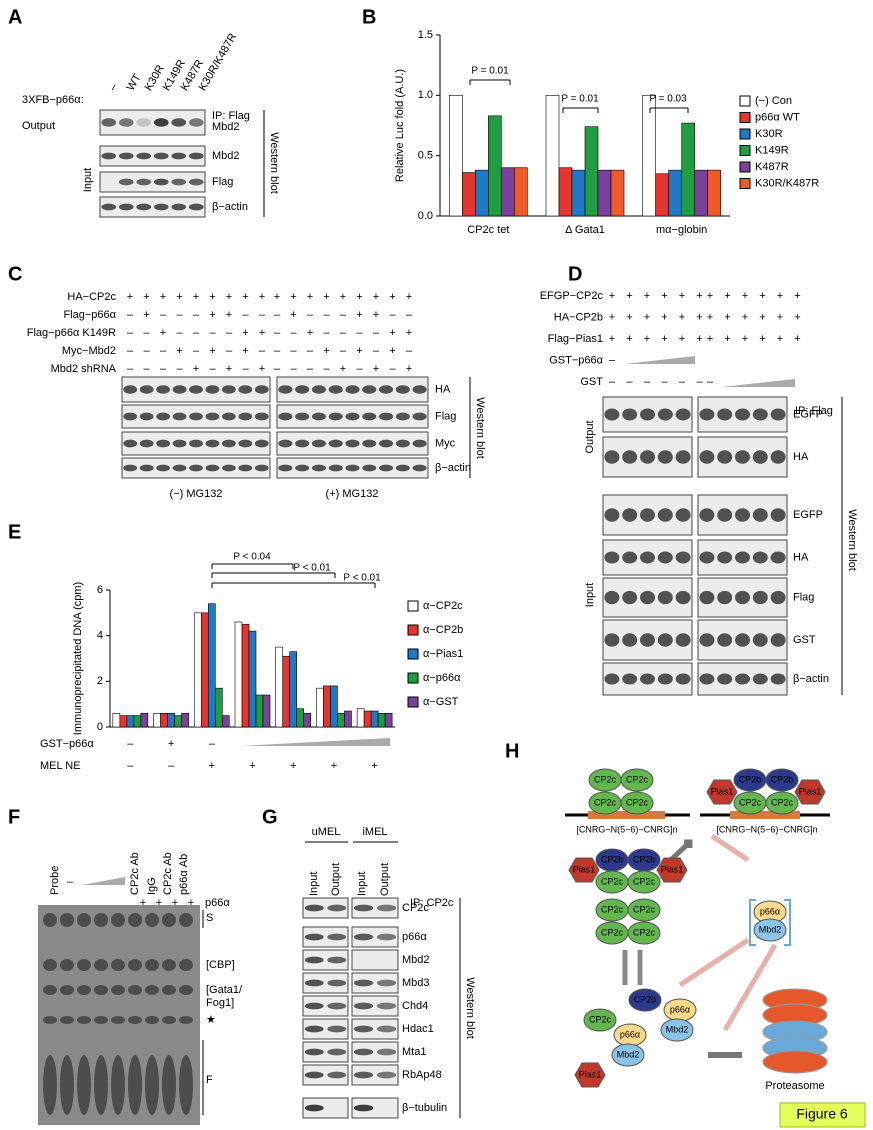  What do you see at coordinates (418, 1029) in the screenshot?
I see `blot-label: Hdac1` at bounding box center [418, 1029].